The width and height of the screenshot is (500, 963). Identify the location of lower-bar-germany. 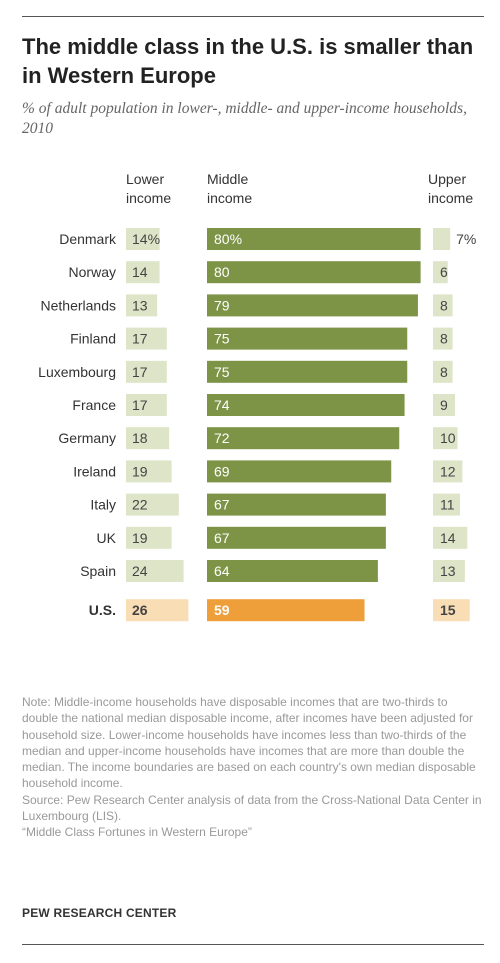
(148, 438).